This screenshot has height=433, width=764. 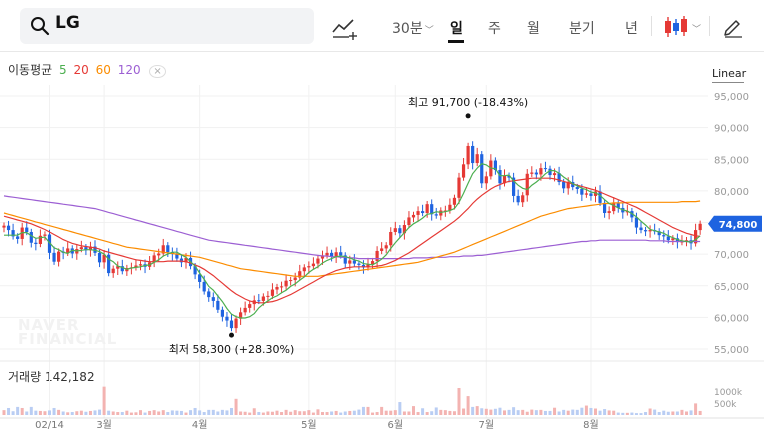 What do you see at coordinates (309, 425) in the screenshot?
I see `x-tick-label: 5월` at bounding box center [309, 425].